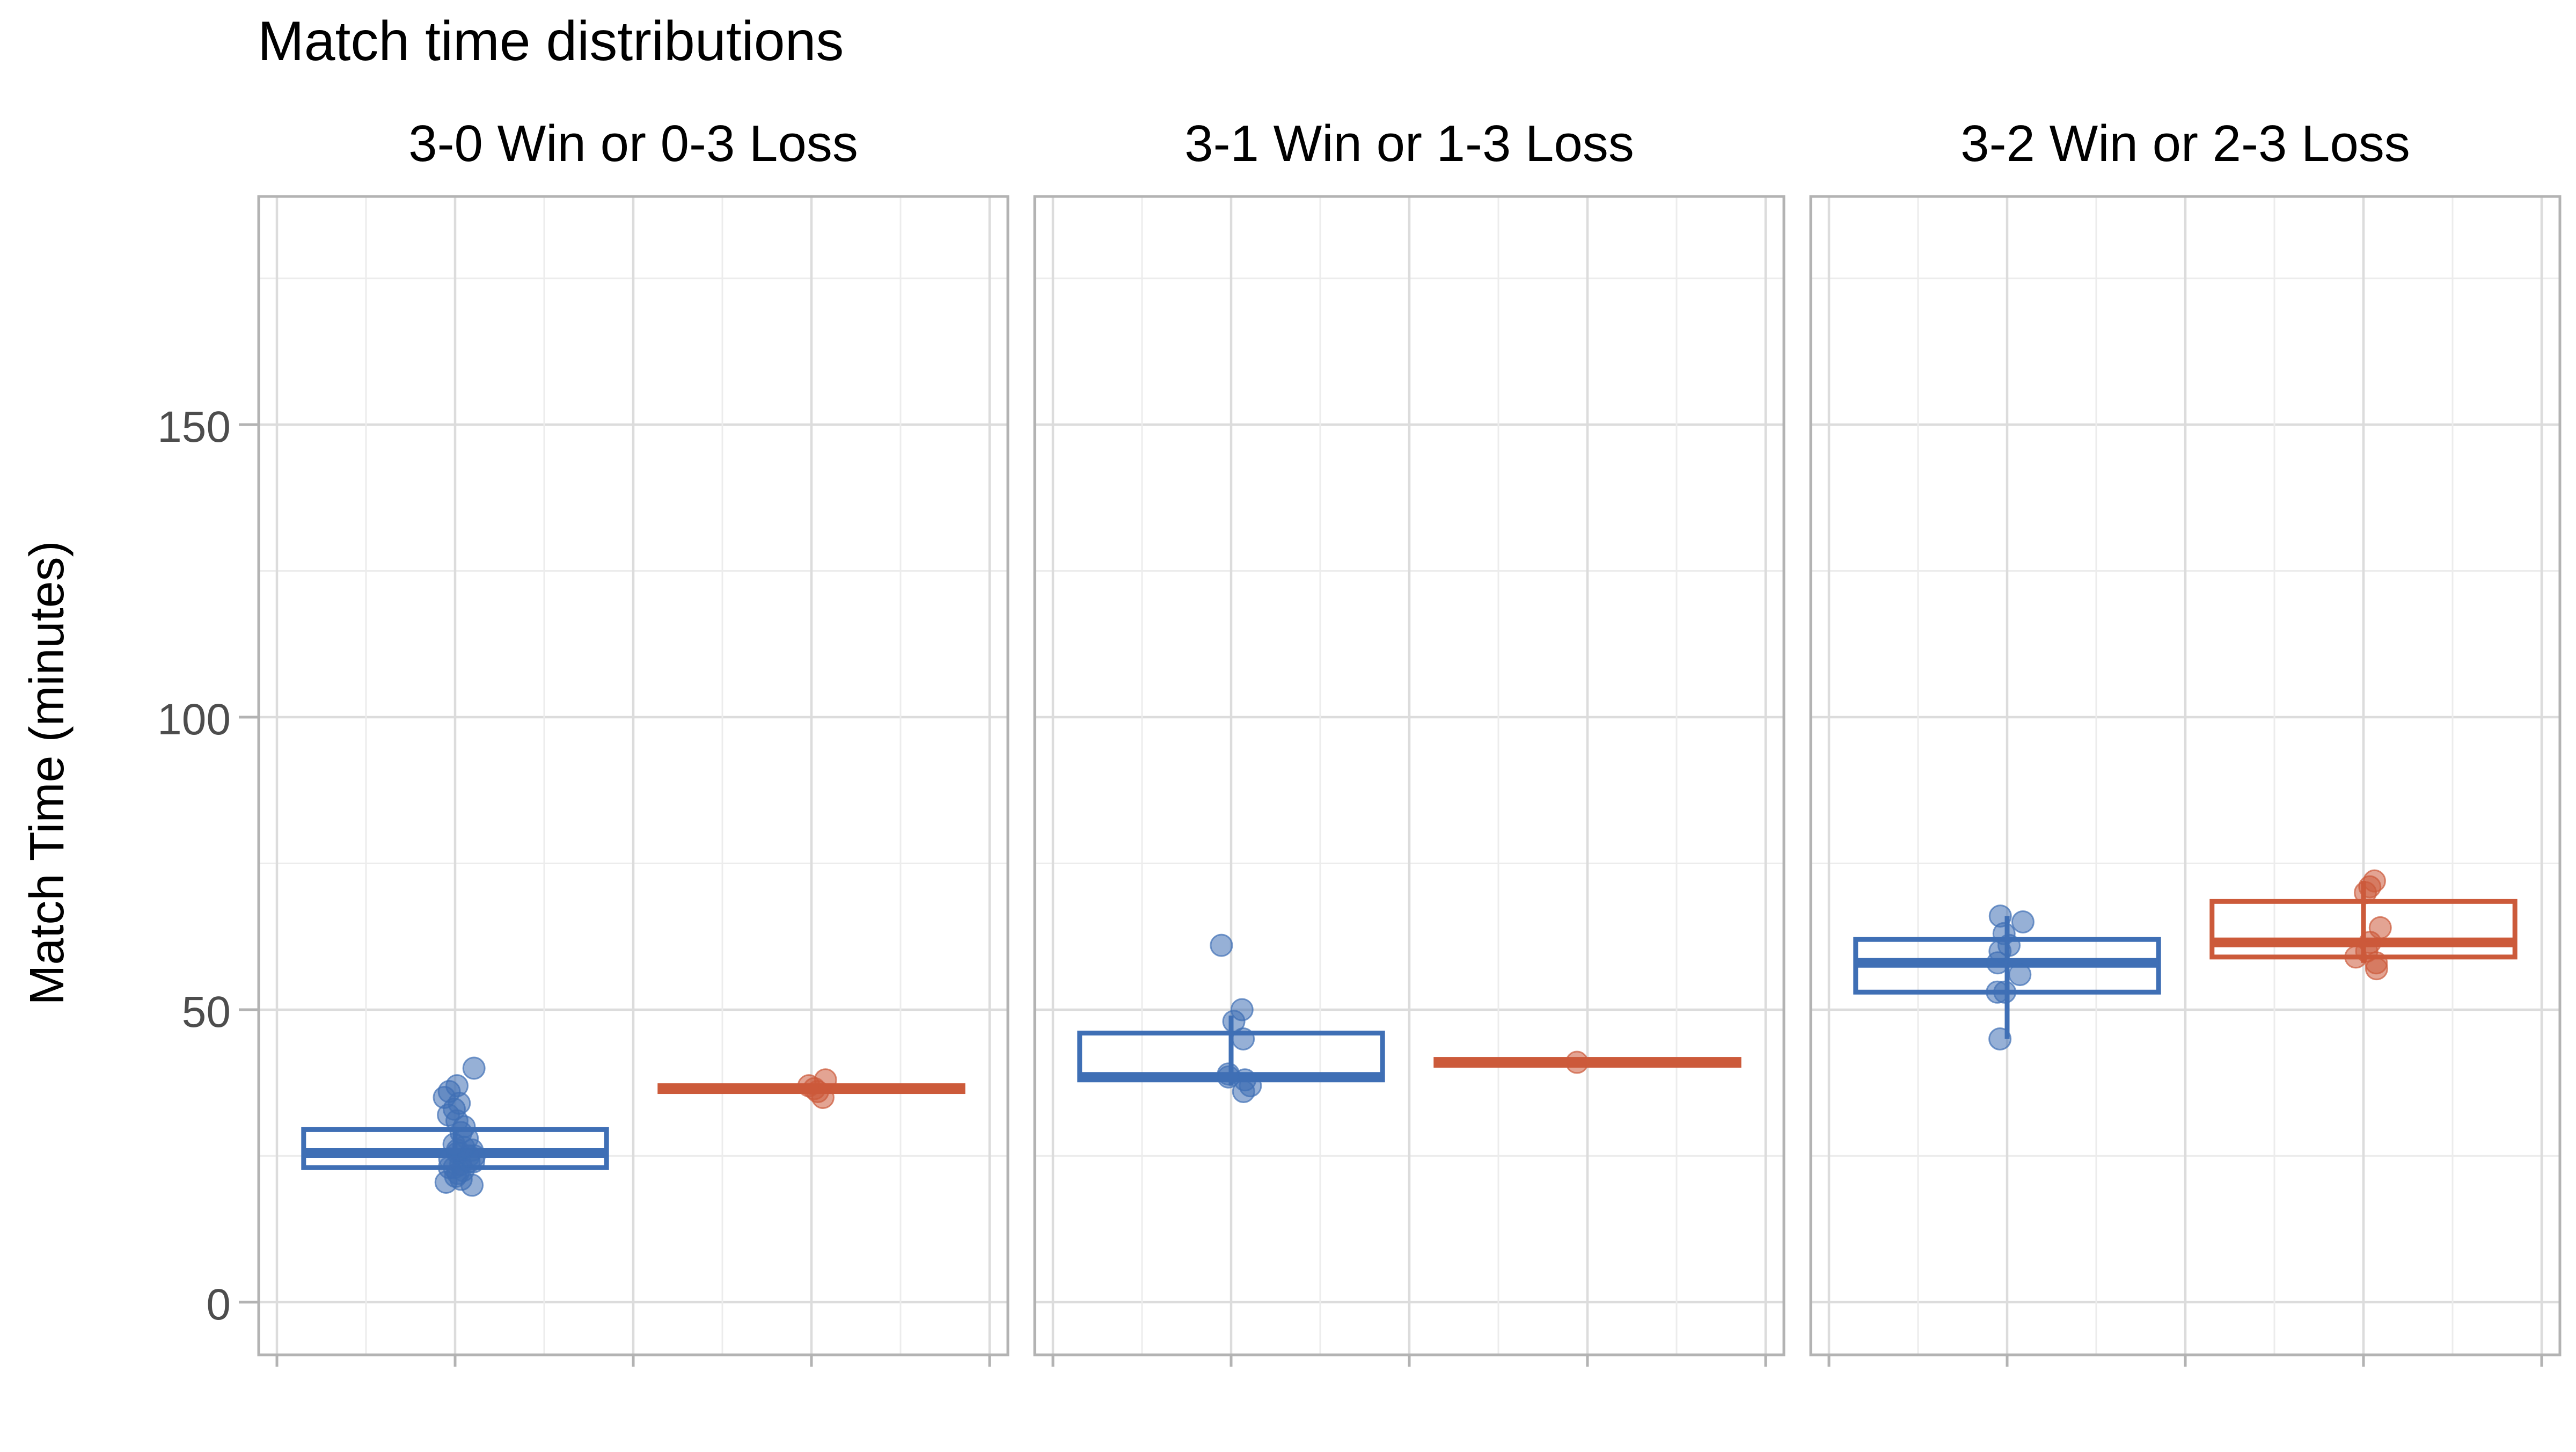  What do you see at coordinates (208, 866) in the screenshot?
I see `y-axis-ticks: 0 50 100 150` at bounding box center [208, 866].